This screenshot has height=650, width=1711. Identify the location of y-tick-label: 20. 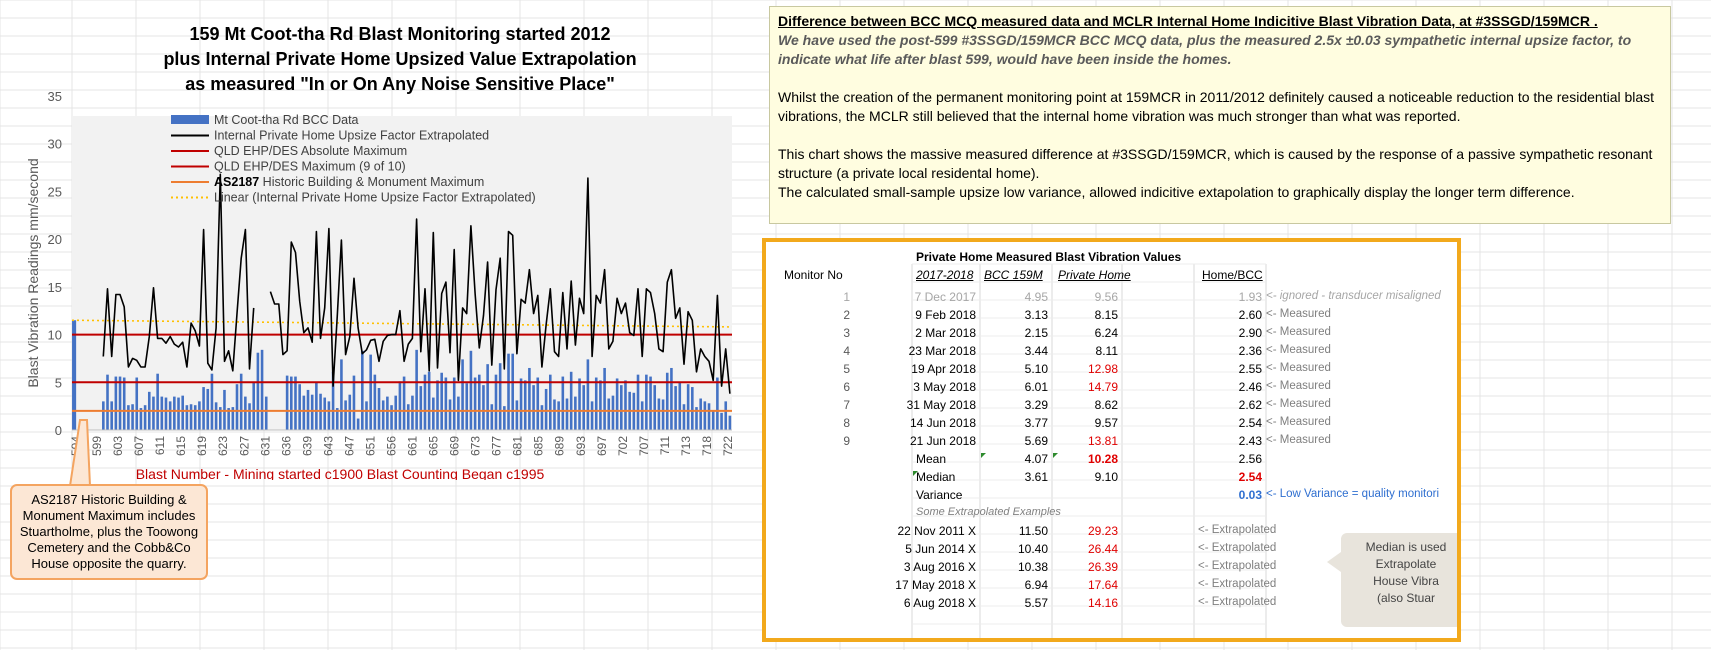
(55, 239).